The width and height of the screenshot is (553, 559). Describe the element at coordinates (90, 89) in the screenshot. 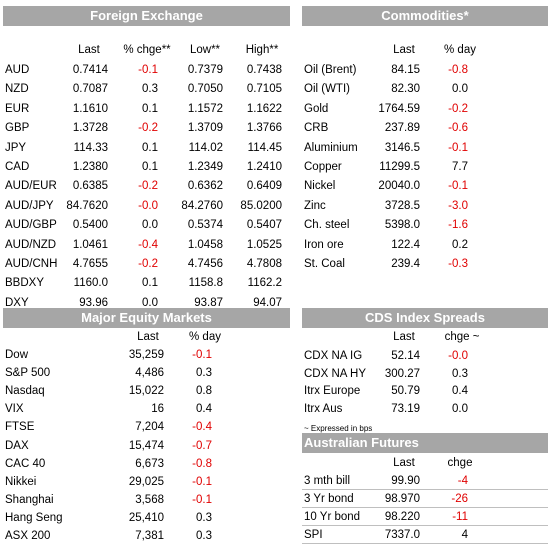

I see `value-cell: 0.7087` at that location.